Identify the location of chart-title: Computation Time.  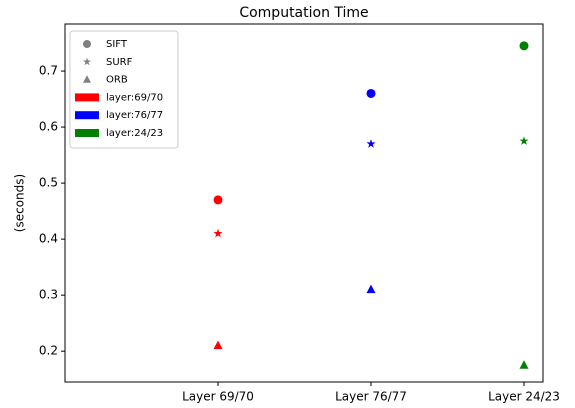
(303, 13).